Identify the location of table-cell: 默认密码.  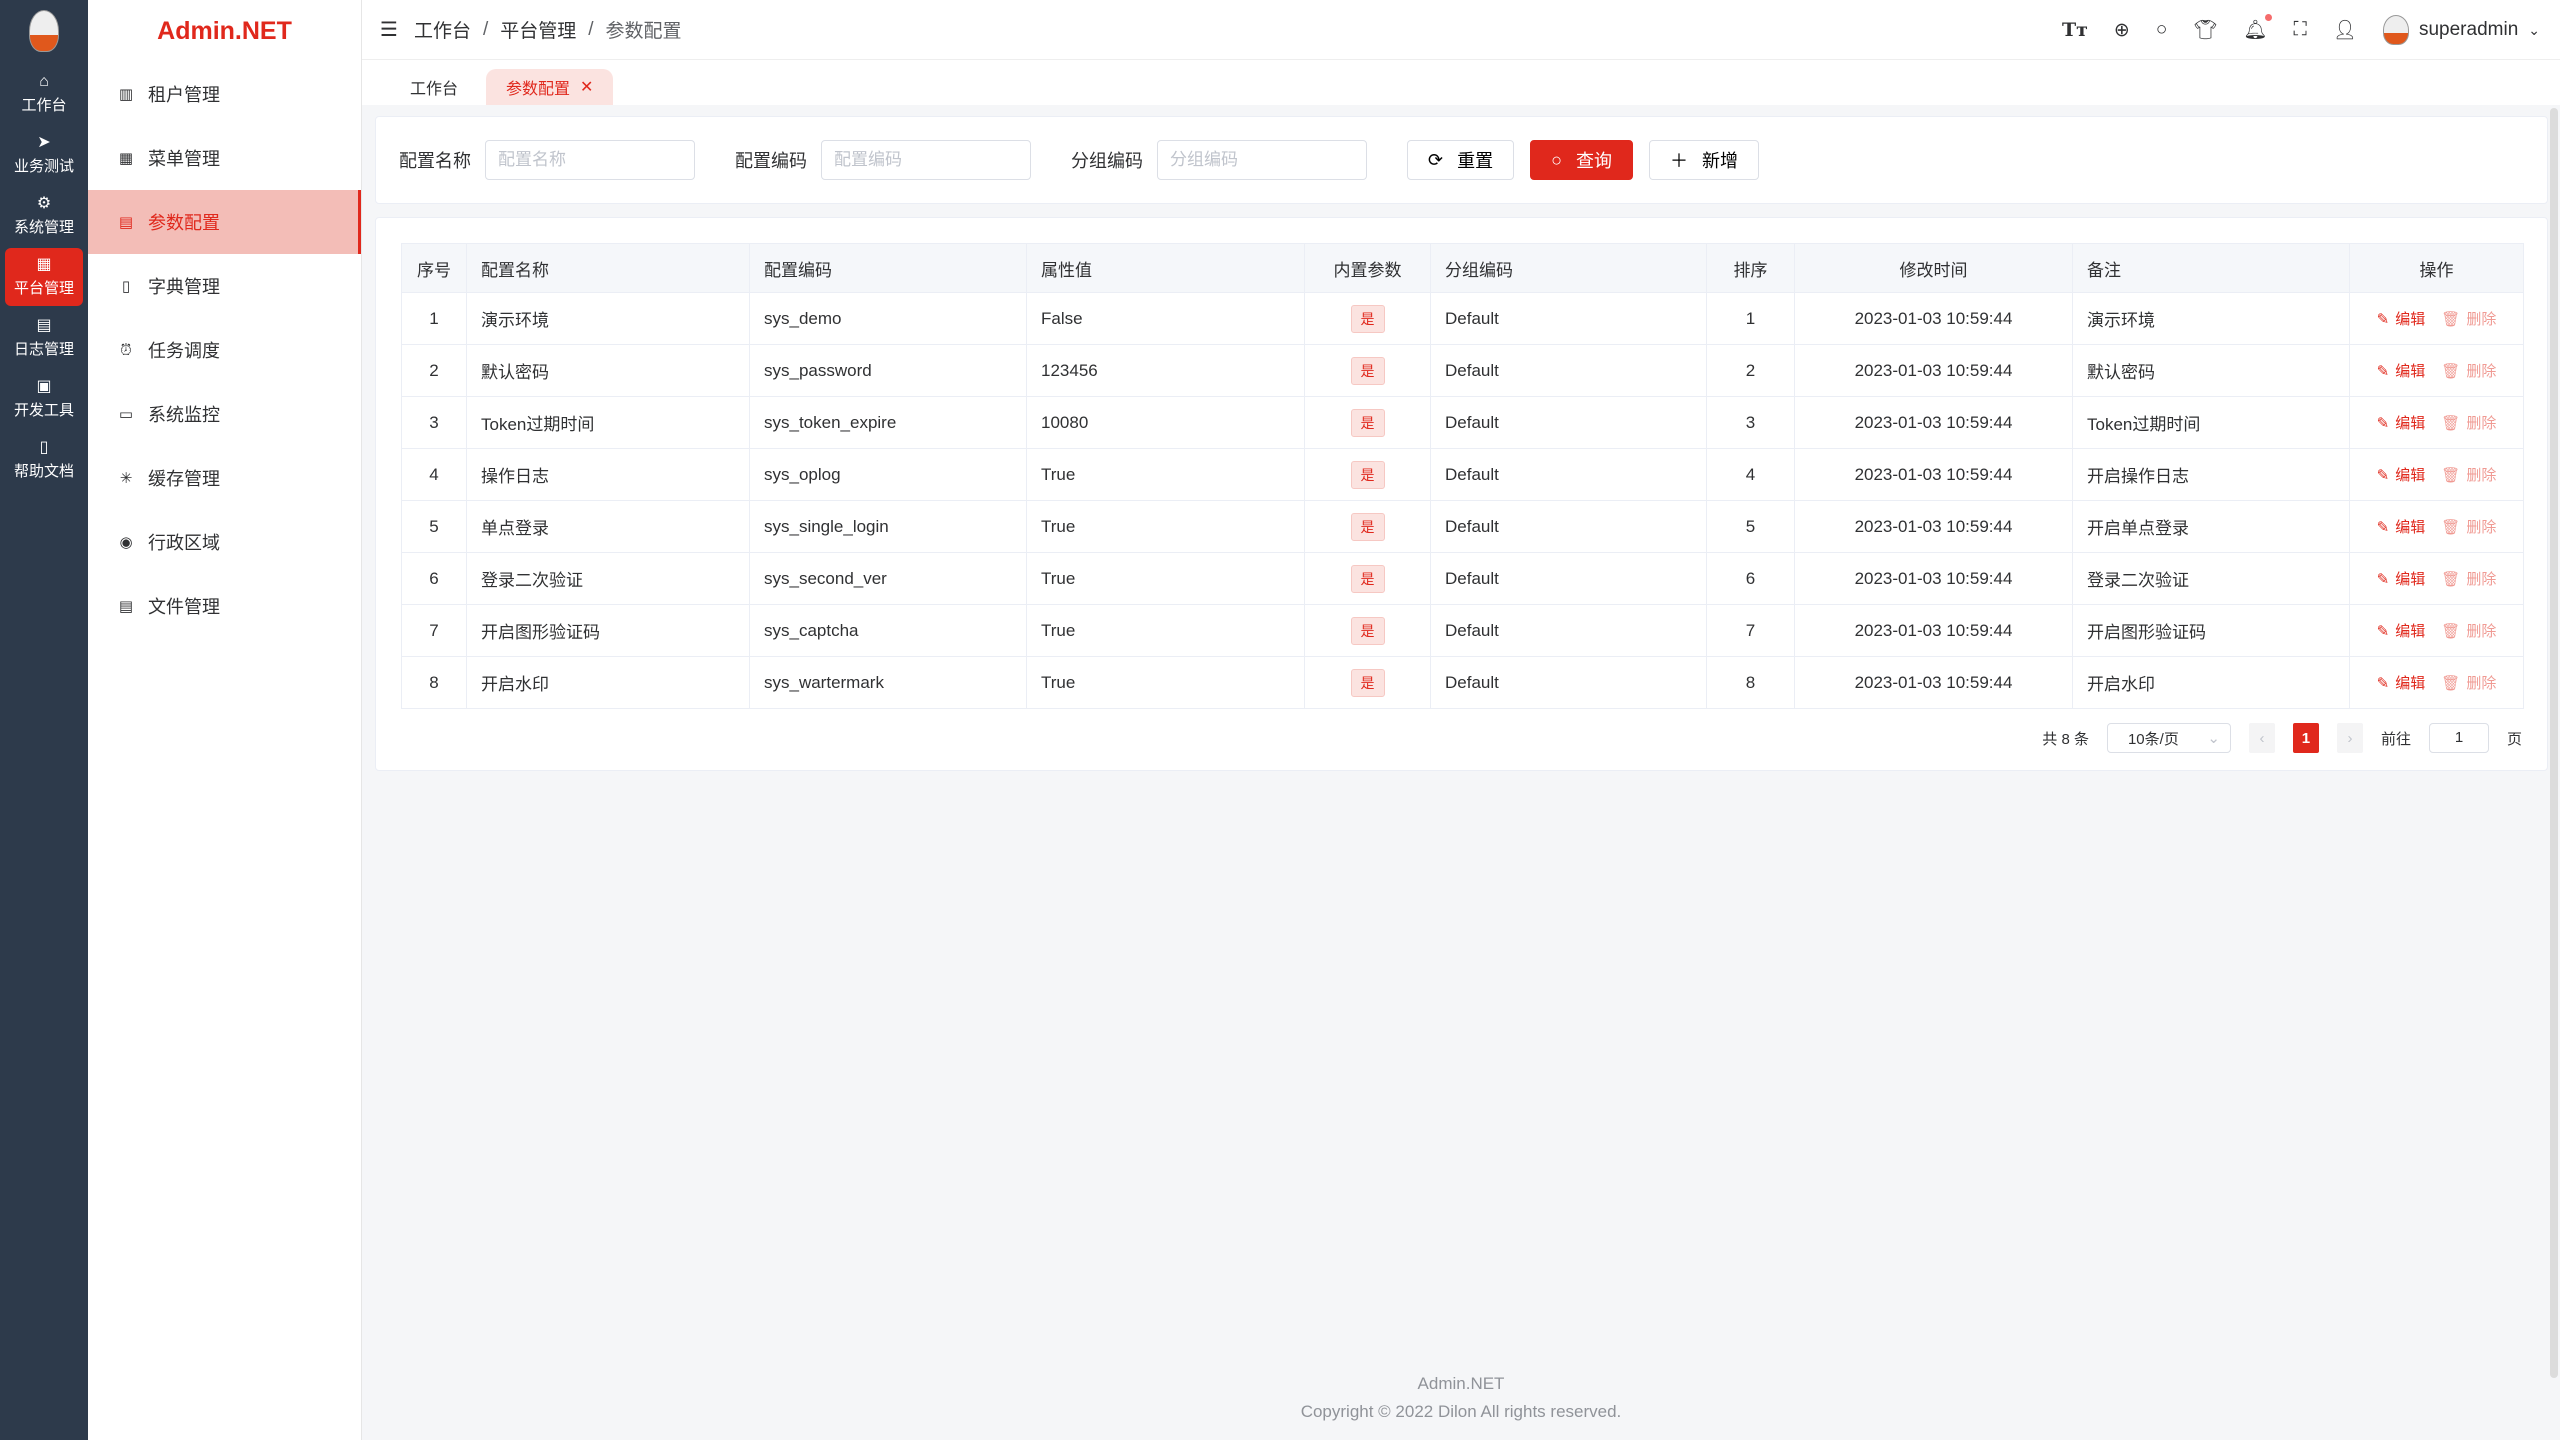
(608, 370).